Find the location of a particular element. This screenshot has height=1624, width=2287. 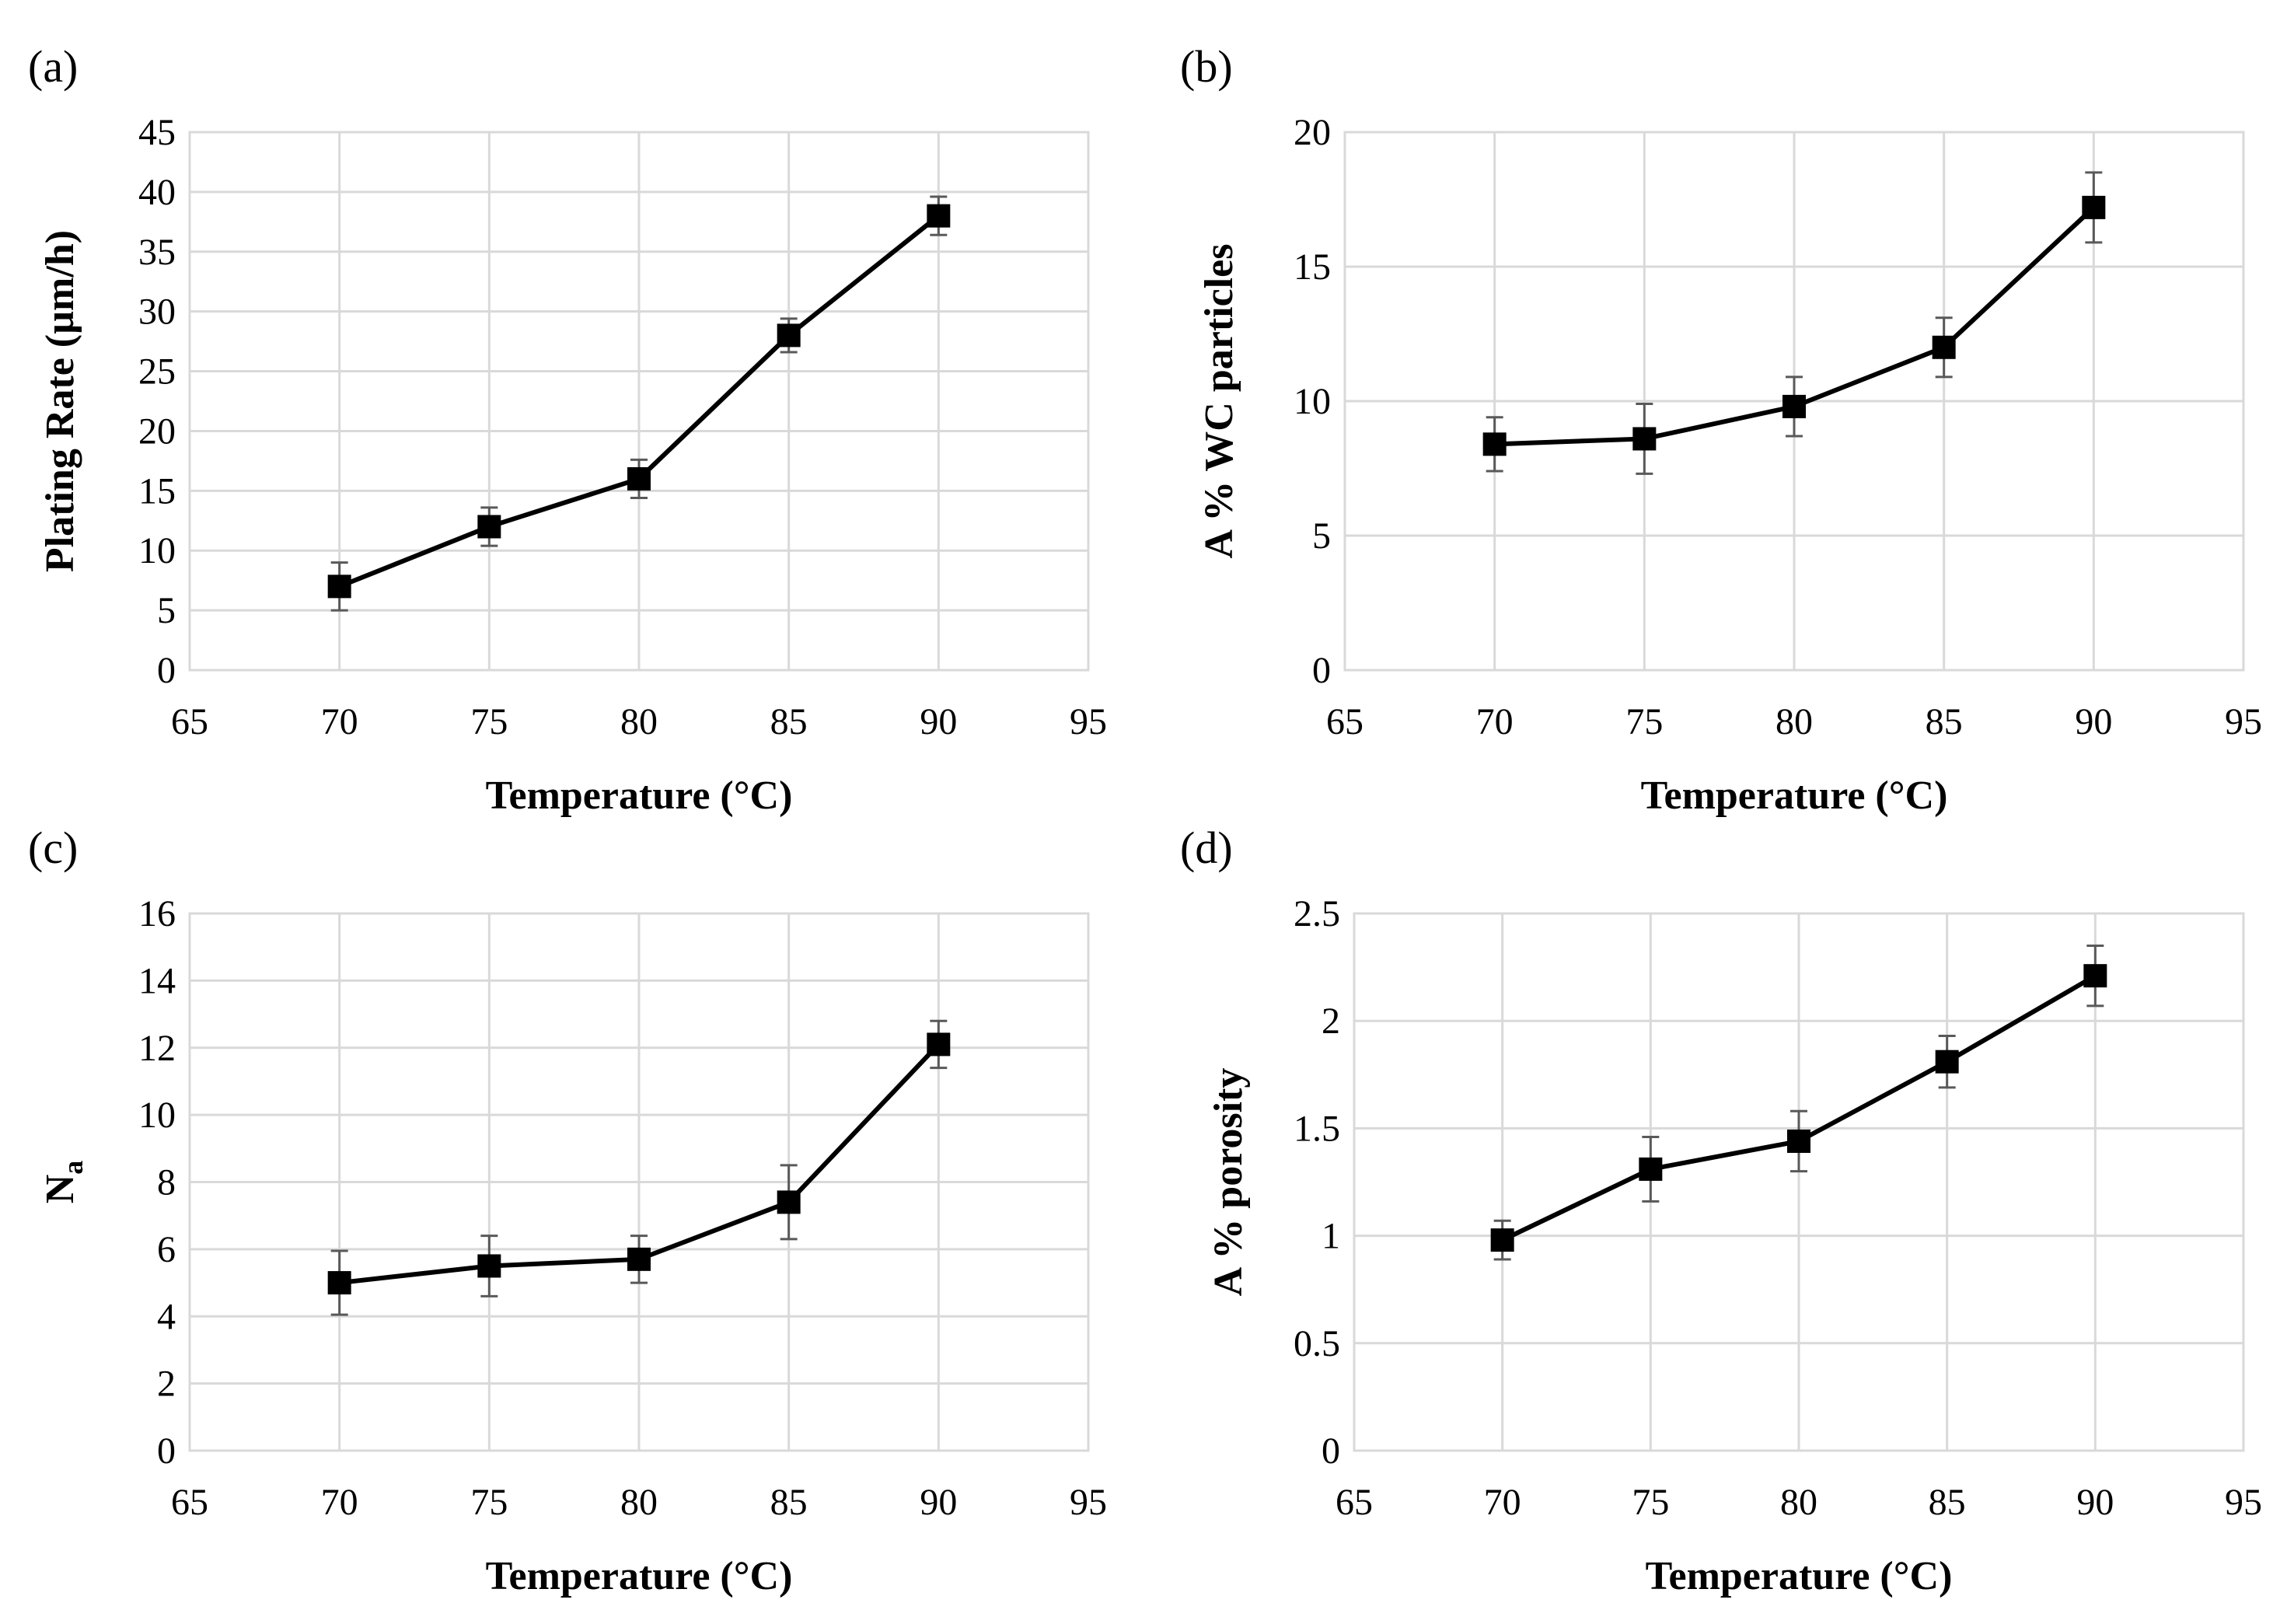

x-tick-label-d: 90 is located at coordinates (2095, 1502).